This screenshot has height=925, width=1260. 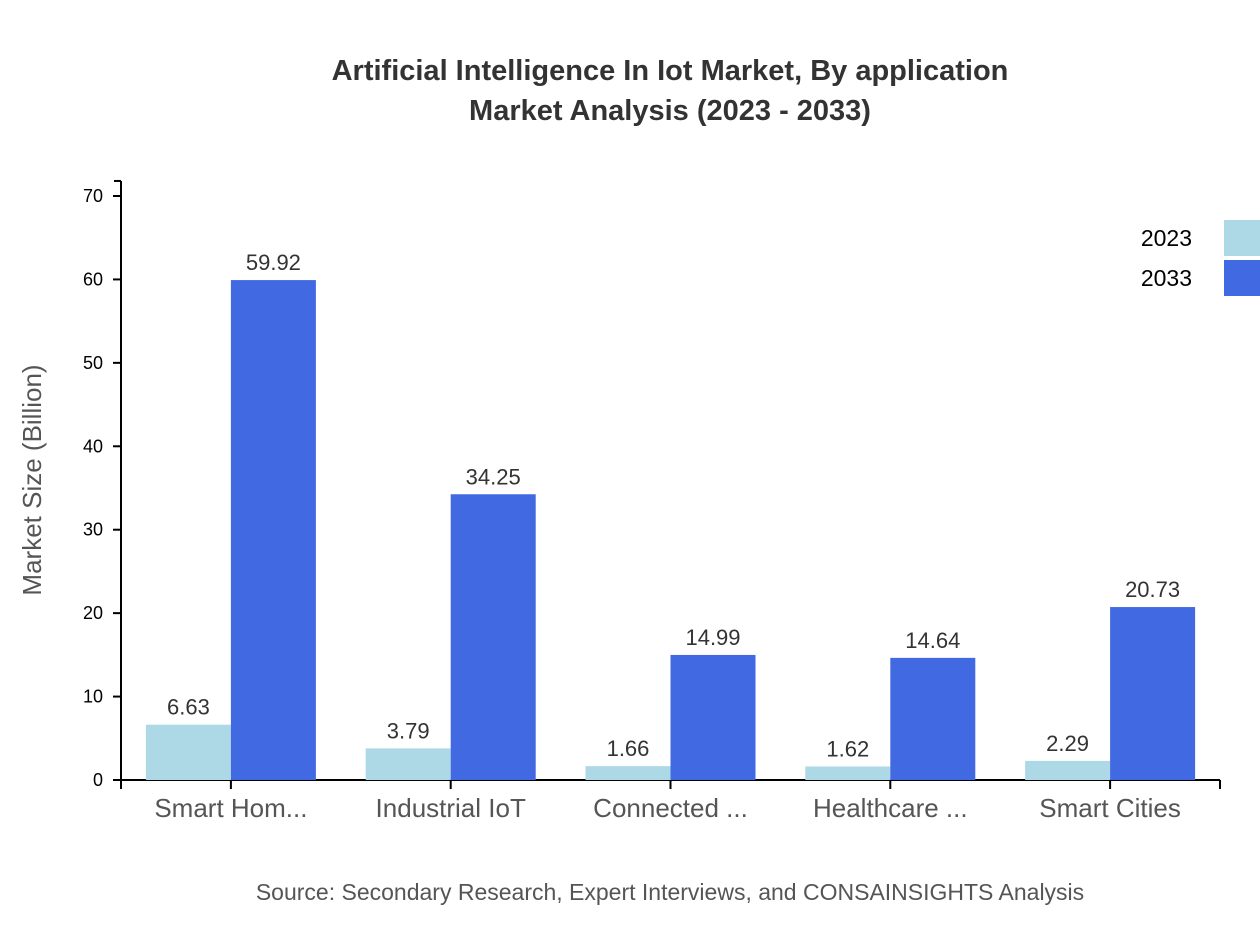 What do you see at coordinates (670, 111) in the screenshot?
I see `chart-subtitle: Market Analysis (2023 - 2033)` at bounding box center [670, 111].